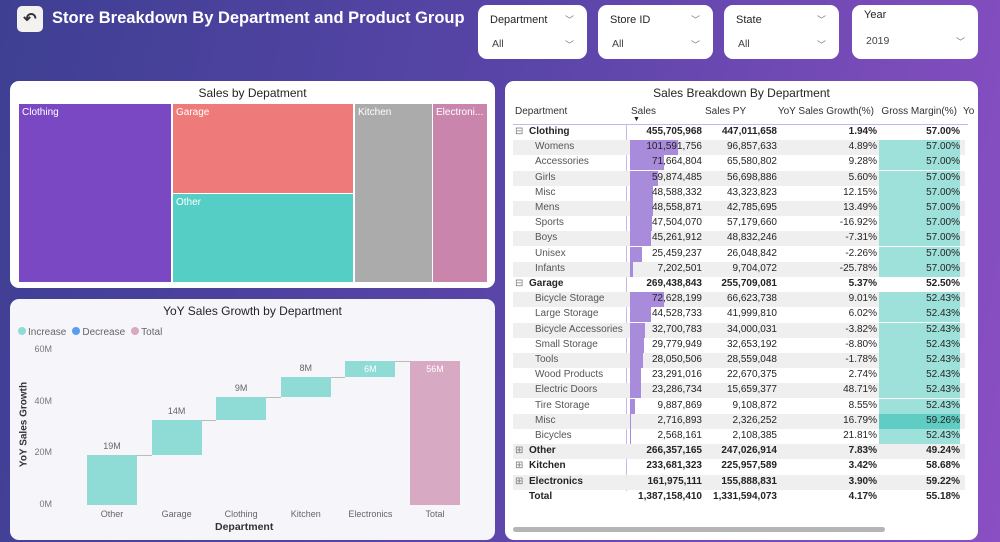 This screenshot has height=542, width=1000. I want to click on column-header-sales: Sales, so click(644, 111).